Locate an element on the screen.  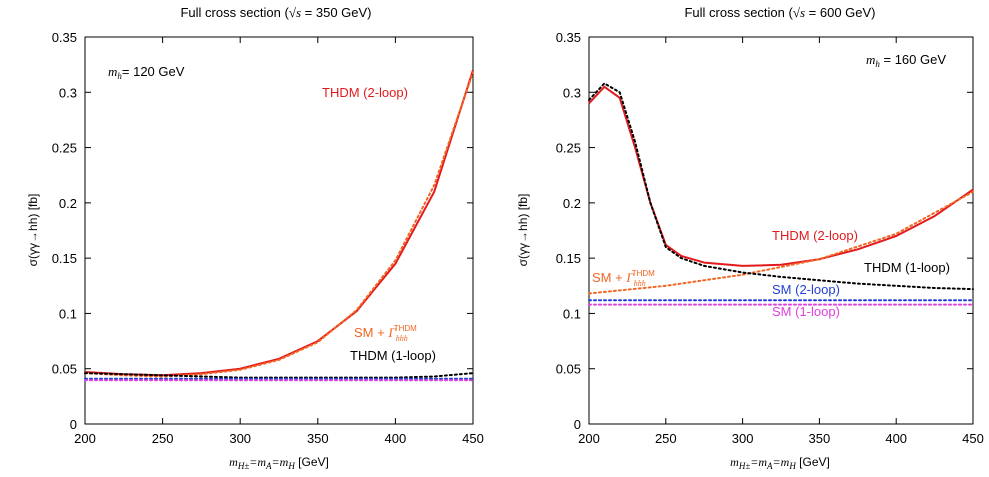
left-x-axis-label: mH±=mA=mH [GeV] is located at coordinates (279, 463).